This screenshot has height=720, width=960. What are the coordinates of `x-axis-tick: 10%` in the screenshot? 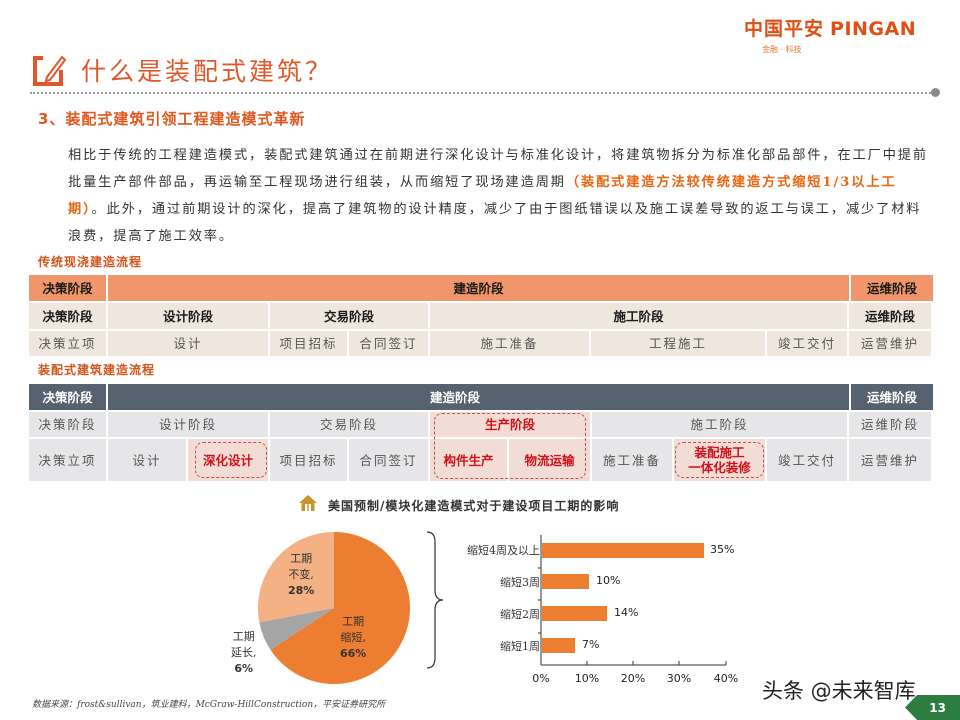 It's located at (587, 678).